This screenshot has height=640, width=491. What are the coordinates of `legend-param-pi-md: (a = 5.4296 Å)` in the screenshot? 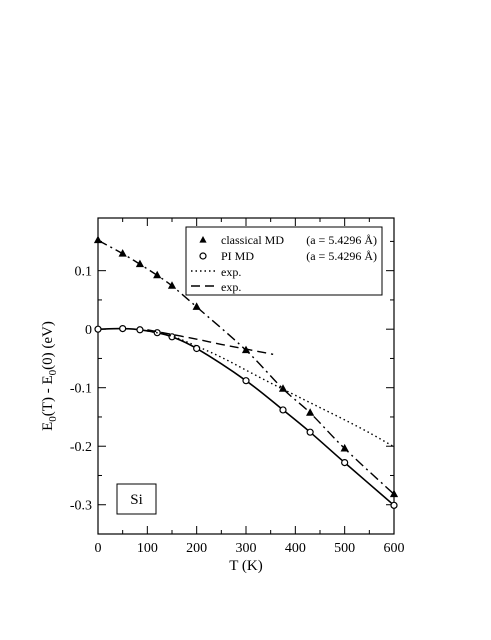 It's located at (341, 256).